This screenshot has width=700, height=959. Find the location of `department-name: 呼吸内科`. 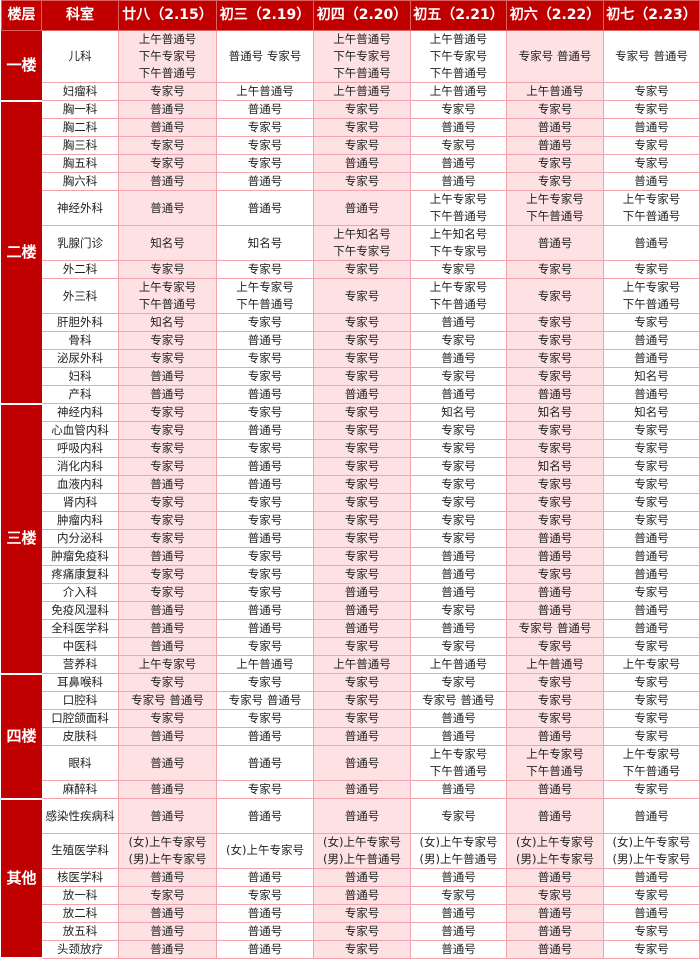

department-name: 呼吸内科 is located at coordinates (80, 449).